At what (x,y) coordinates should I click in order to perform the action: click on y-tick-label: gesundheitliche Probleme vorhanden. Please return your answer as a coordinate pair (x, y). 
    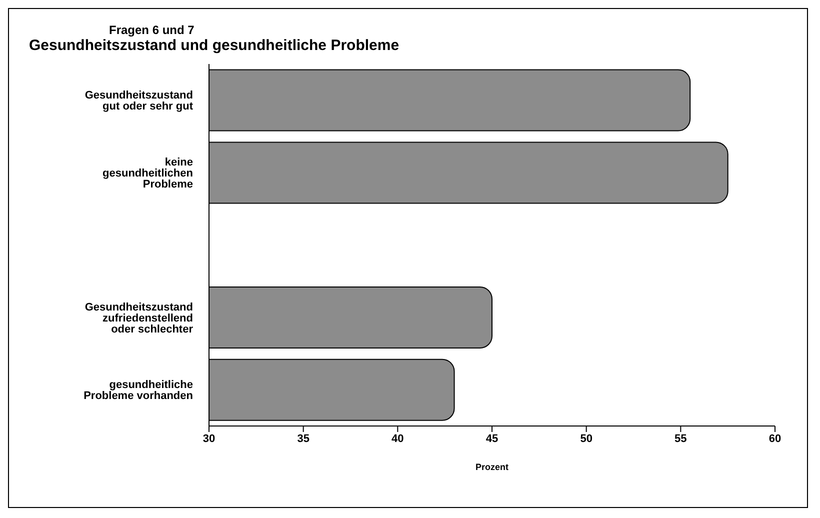
    Looking at the image, I should click on (139, 390).